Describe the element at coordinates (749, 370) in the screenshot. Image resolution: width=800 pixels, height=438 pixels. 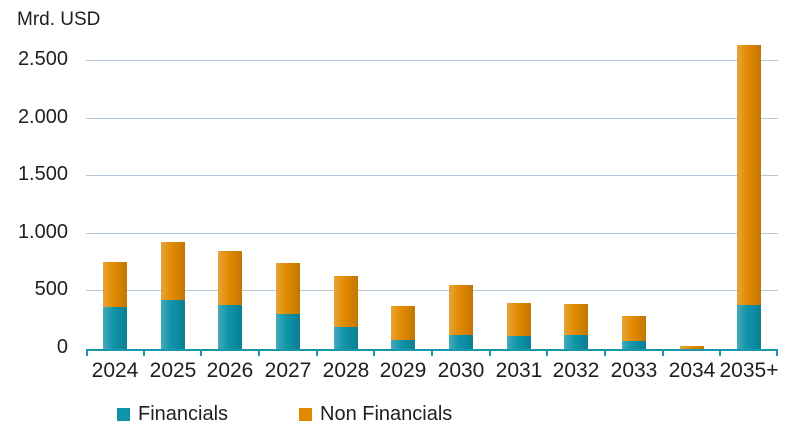
I see `x-tick-label: 2035+` at that location.